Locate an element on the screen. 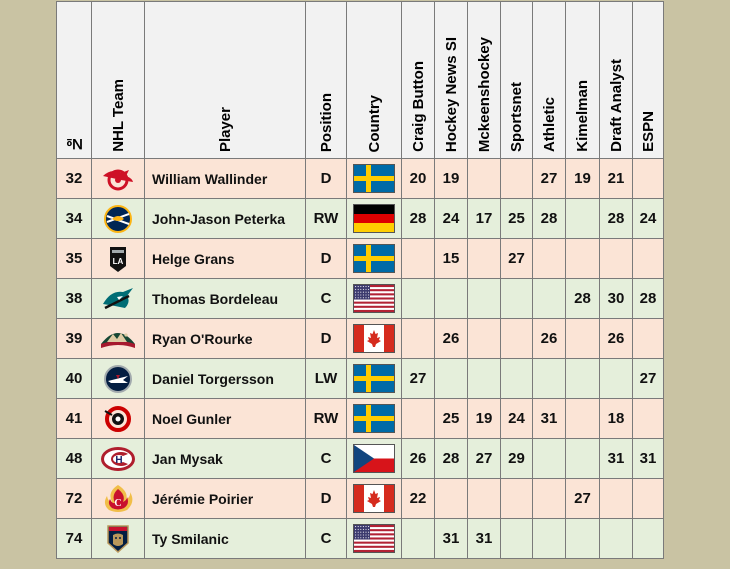  germany-flag-icon is located at coordinates (374, 218).